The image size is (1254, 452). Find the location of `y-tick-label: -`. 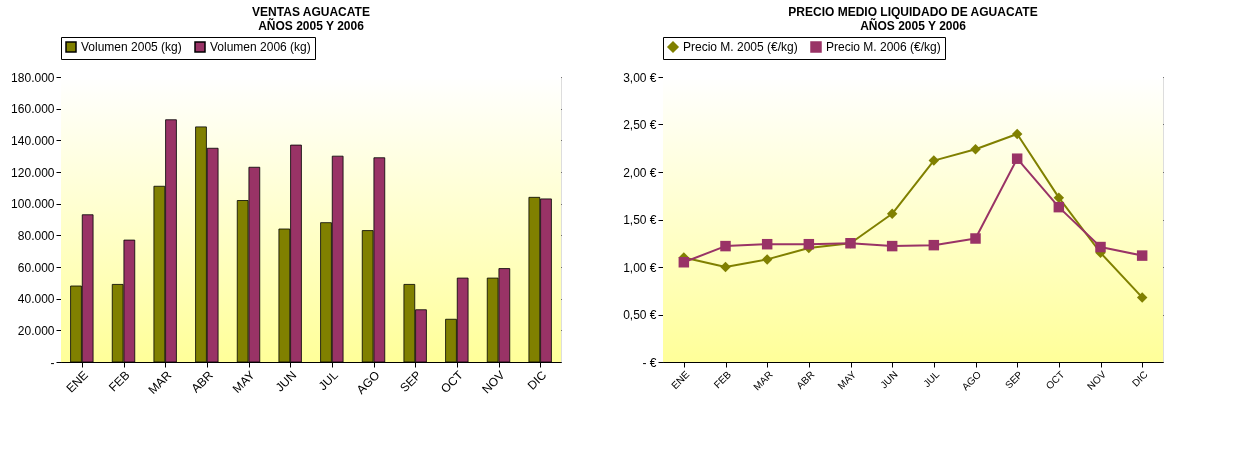

y-tick-label: - is located at coordinates (52, 362).